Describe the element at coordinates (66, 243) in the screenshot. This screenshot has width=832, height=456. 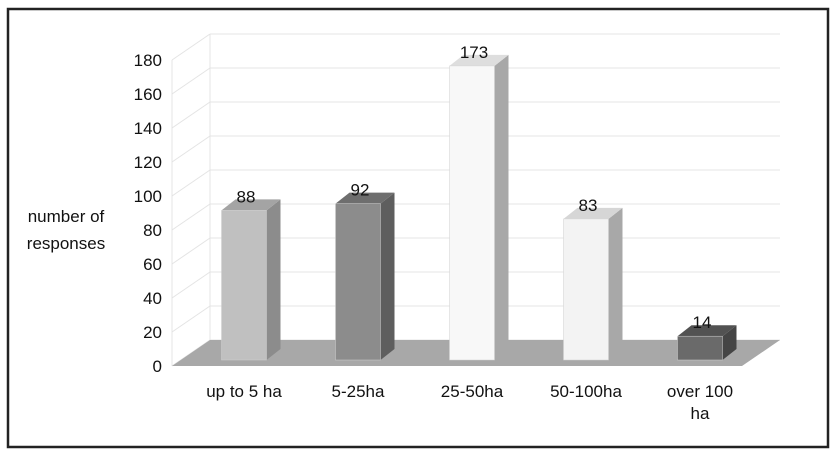
I see `y-axis-label-line: responses` at that location.